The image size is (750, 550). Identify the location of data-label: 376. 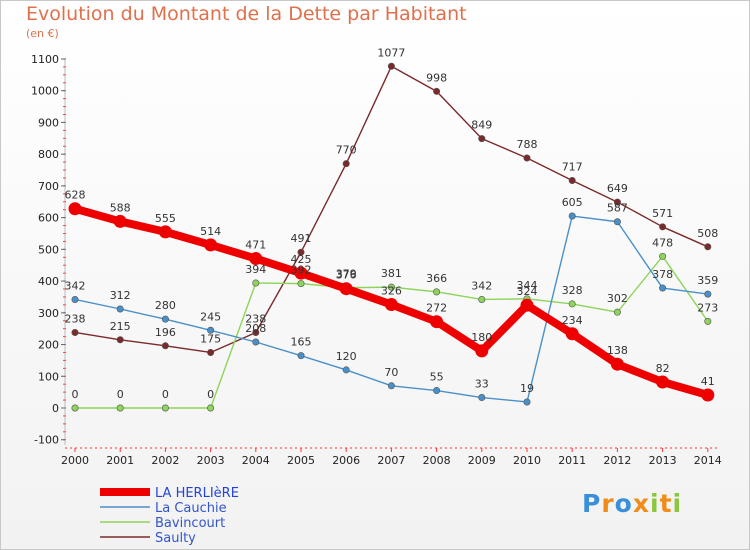
(346, 275).